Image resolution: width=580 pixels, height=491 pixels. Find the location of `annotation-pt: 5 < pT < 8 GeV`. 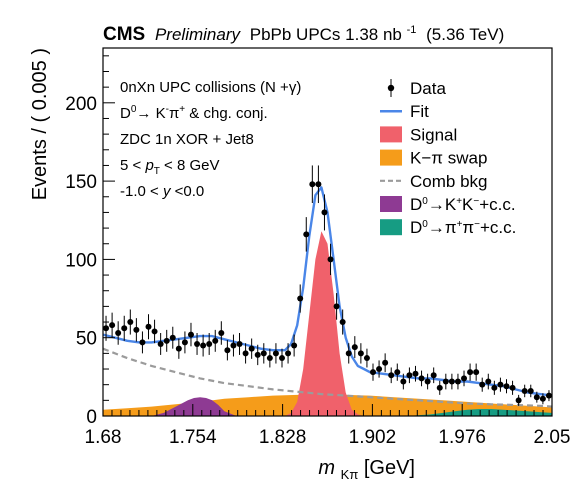

annotation-pt: 5 < pT < 8 GeV is located at coordinates (170, 167).